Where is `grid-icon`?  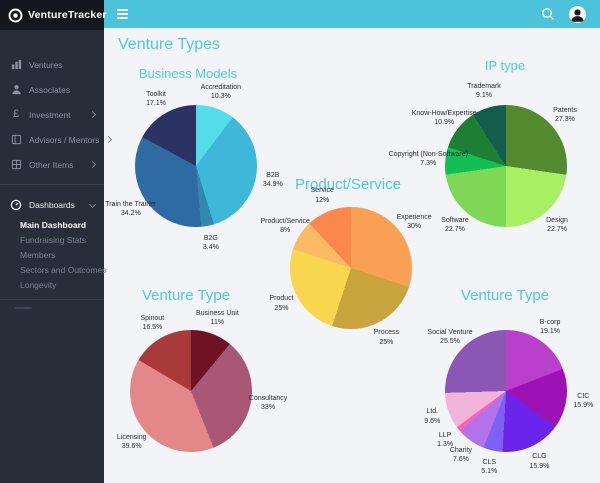 grid-icon is located at coordinates (16, 164).